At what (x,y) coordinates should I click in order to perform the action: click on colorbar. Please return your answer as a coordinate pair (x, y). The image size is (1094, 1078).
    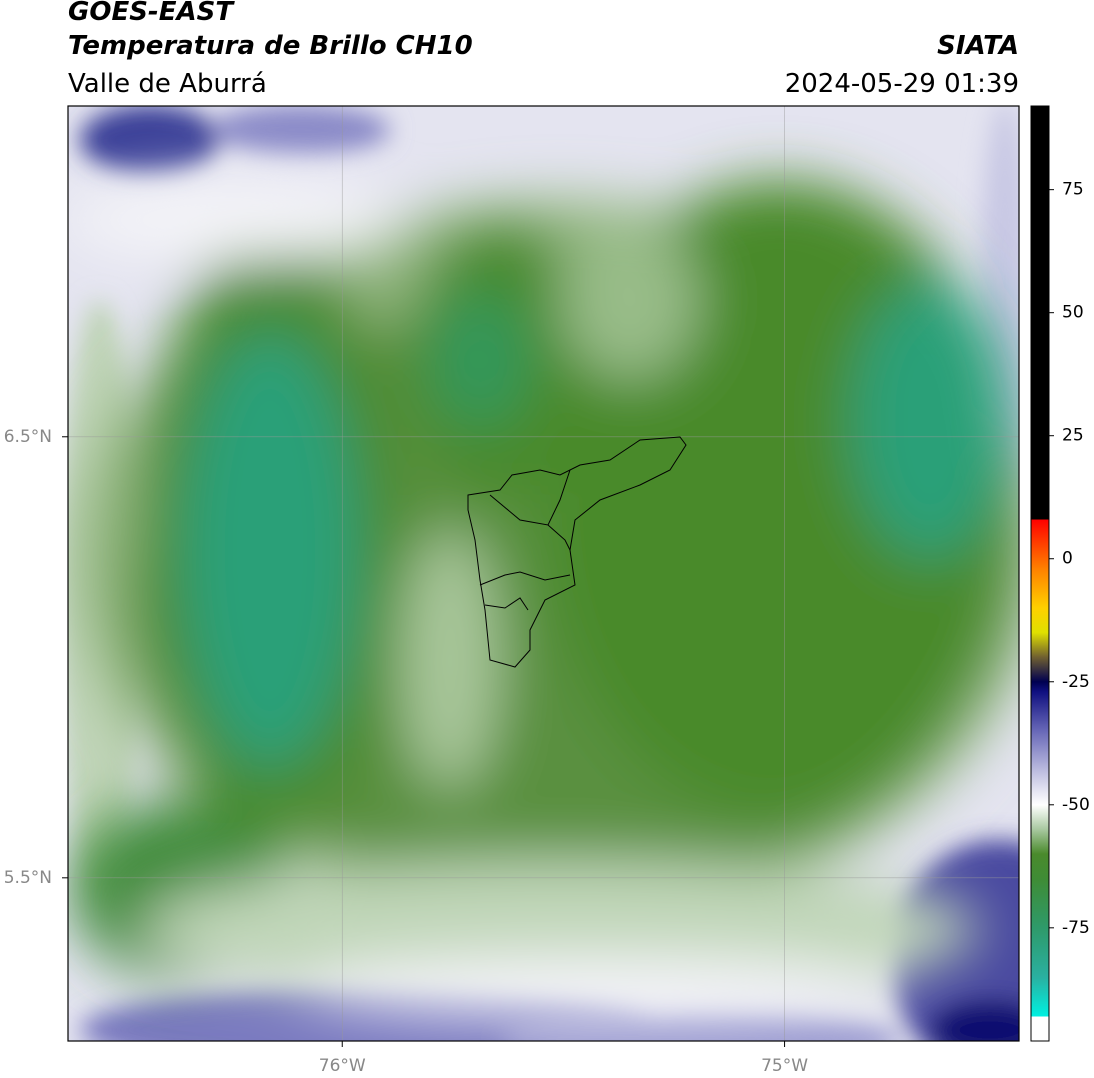
    Looking at the image, I should click on (1040, 573).